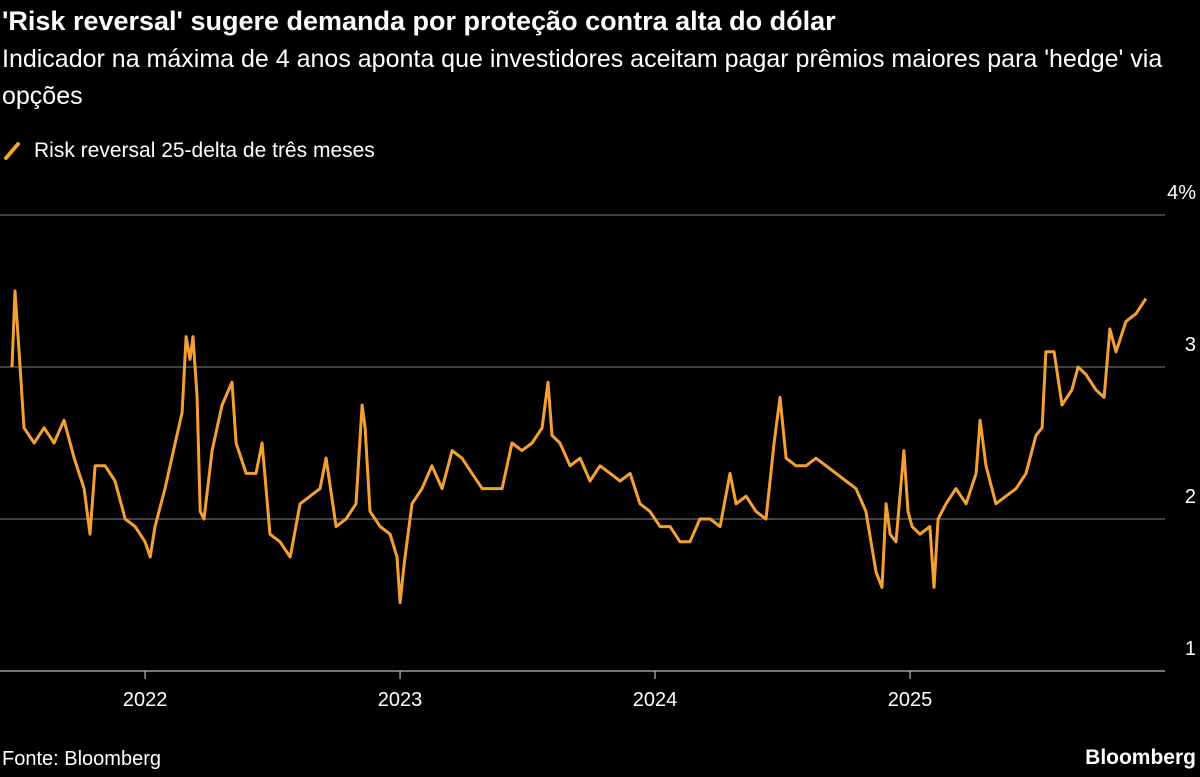 The height and width of the screenshot is (777, 1200). What do you see at coordinates (655, 700) in the screenshot?
I see `x-tick-label: 2024` at bounding box center [655, 700].